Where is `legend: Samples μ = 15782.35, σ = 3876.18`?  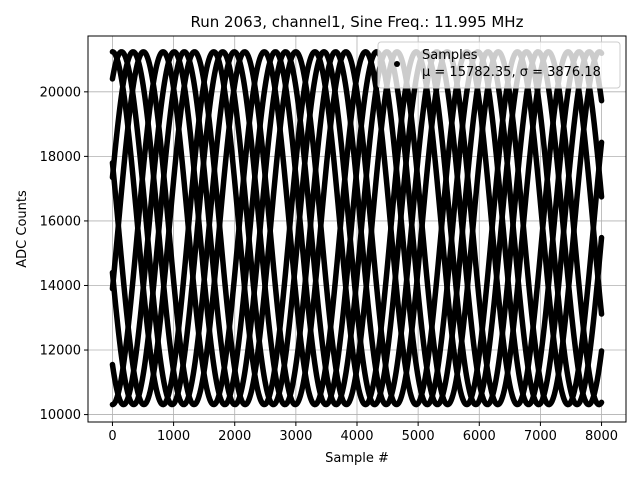 legend: Samples μ = 15782.35, σ = 3876.18 is located at coordinates (499, 65).